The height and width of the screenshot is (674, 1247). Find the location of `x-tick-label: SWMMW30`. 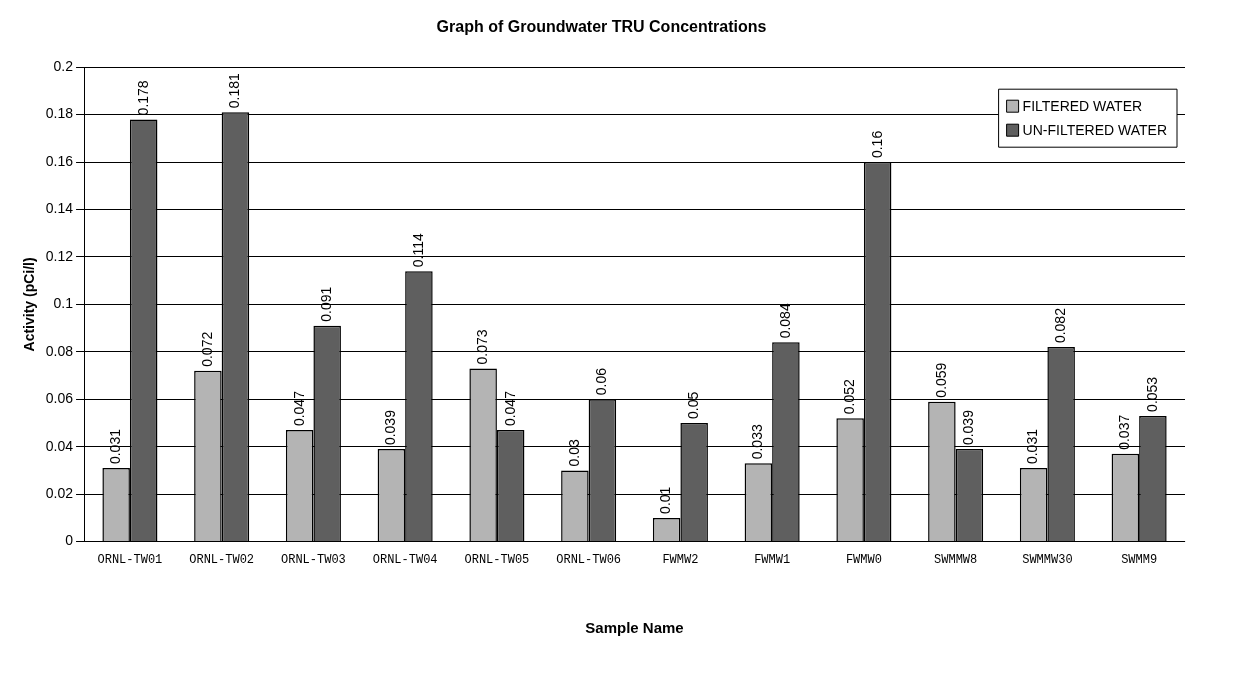

x-tick-label: SWMMW30 is located at coordinates (1047, 559).